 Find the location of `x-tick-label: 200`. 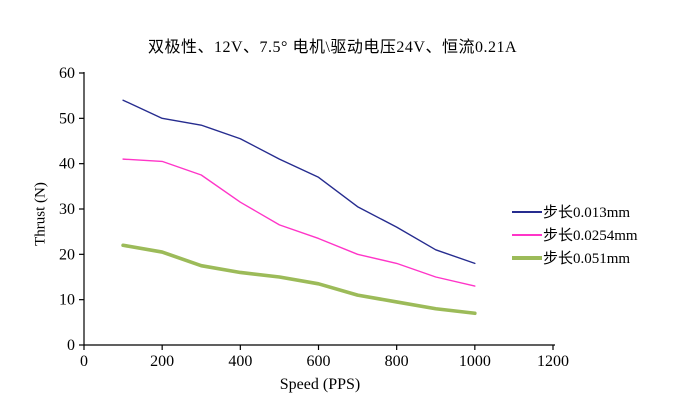

x-tick-label: 200 is located at coordinates (162, 361).